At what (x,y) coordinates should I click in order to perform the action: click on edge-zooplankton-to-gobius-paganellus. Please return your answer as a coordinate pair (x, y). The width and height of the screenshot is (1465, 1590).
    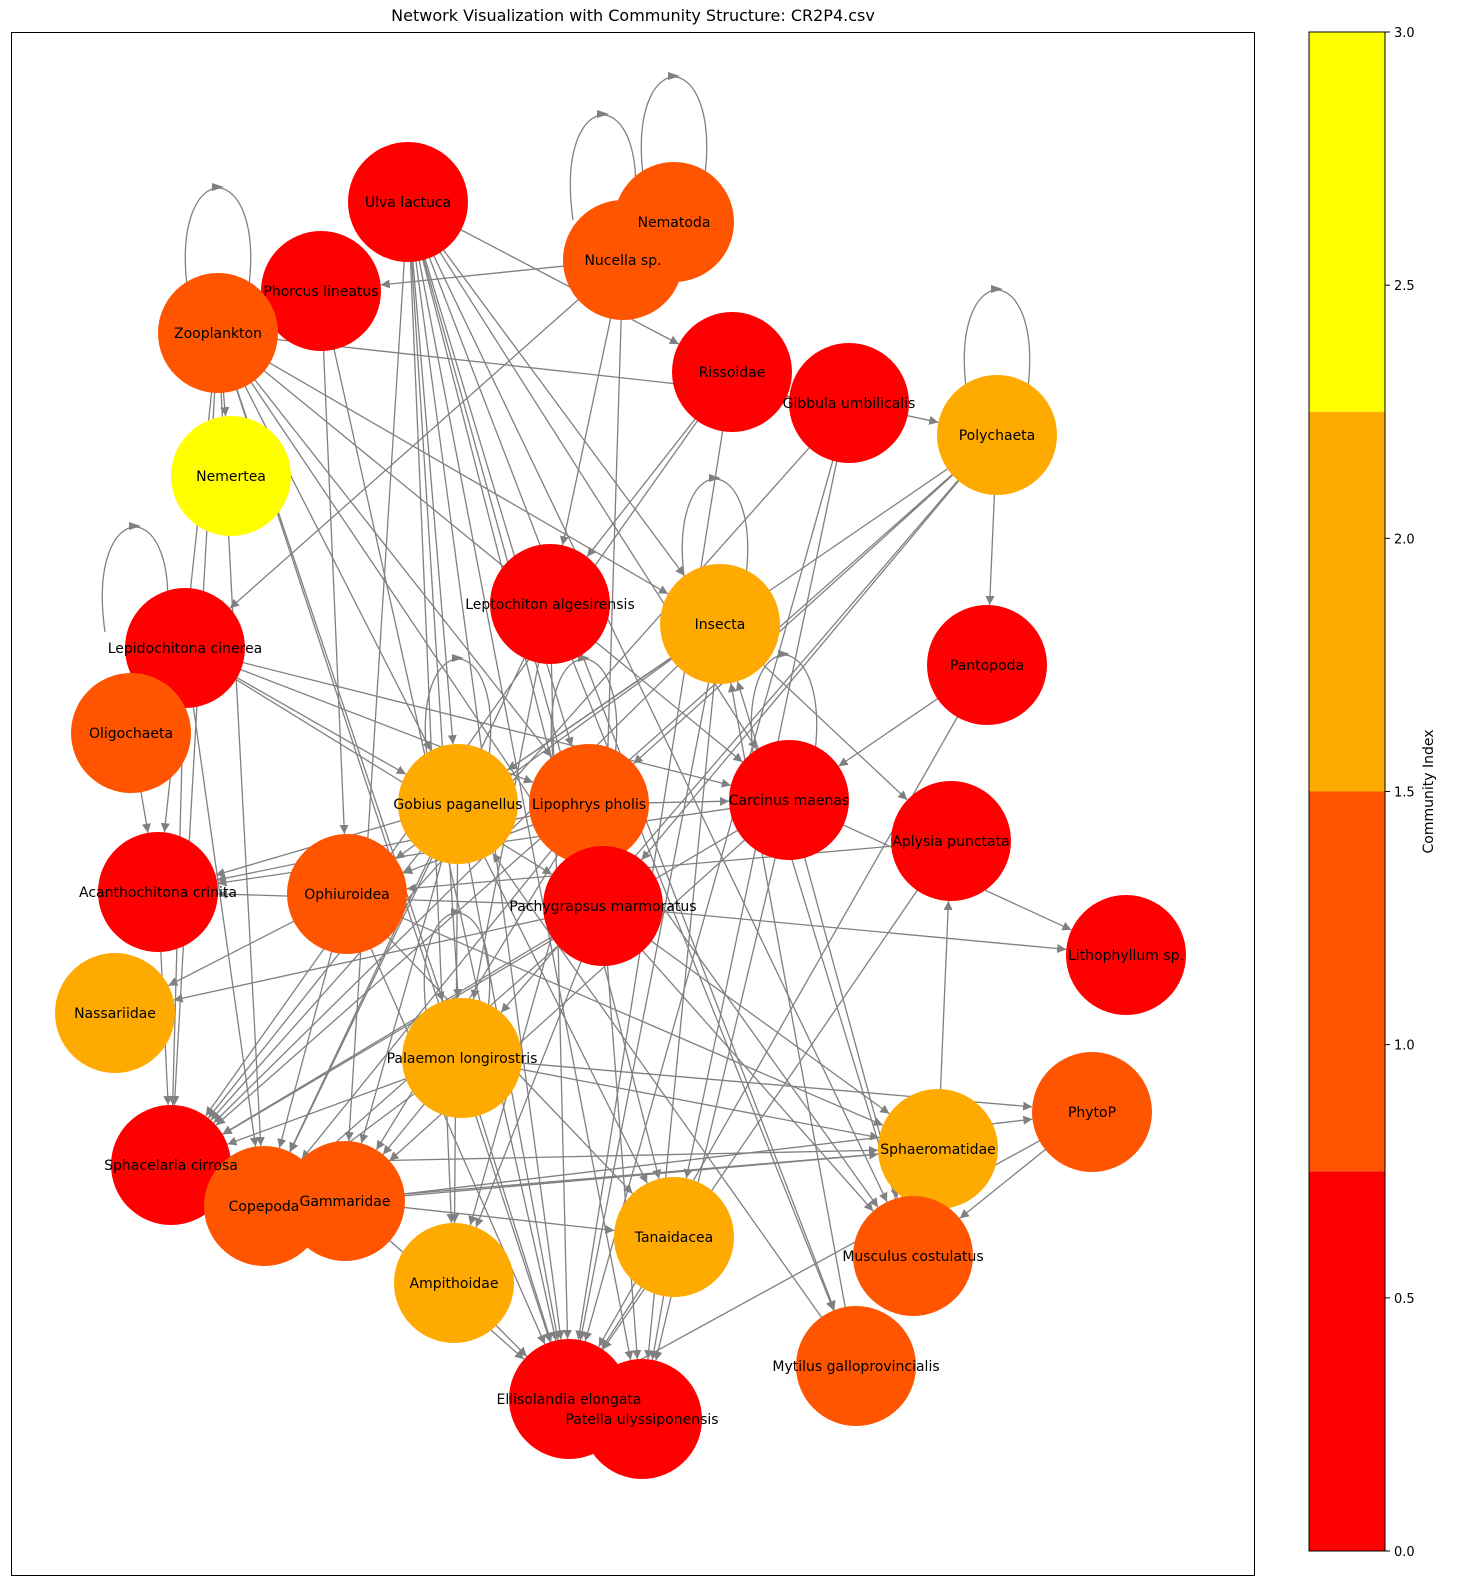
    Looking at the image, I should click on (324, 541).